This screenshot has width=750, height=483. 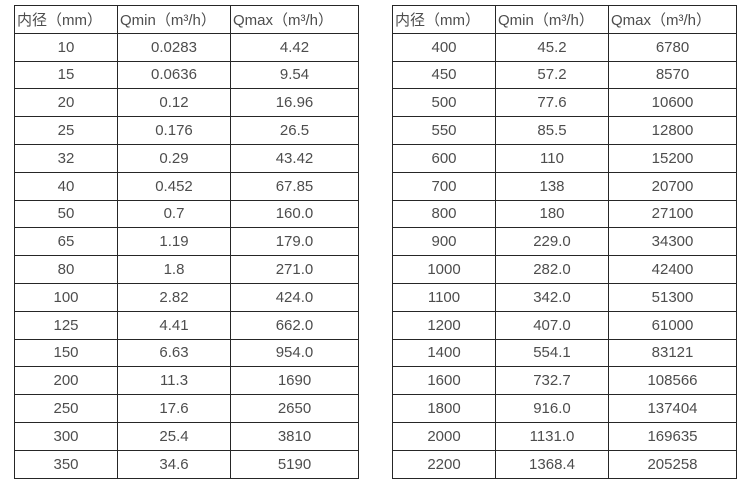 I want to click on table-cell: 0.12, so click(x=174, y=103).